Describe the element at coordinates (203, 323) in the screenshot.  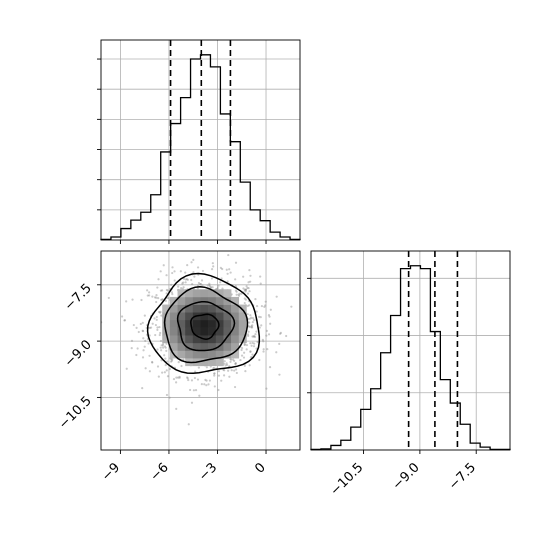
I see `contour-line` at that location.